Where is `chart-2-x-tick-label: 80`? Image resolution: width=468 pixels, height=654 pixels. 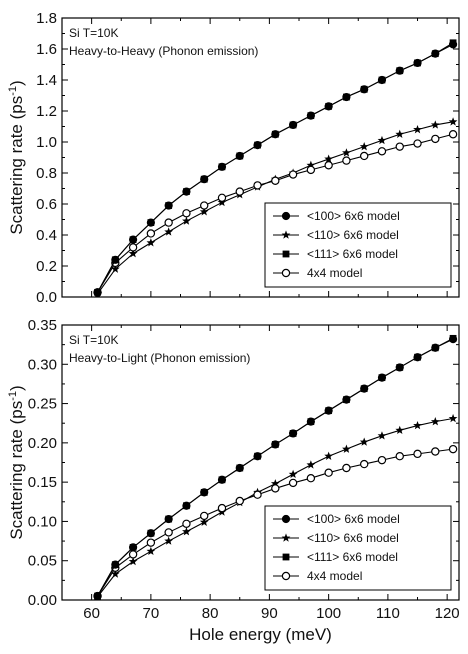 chart-2-x-tick-label: 80 is located at coordinates (210, 613).